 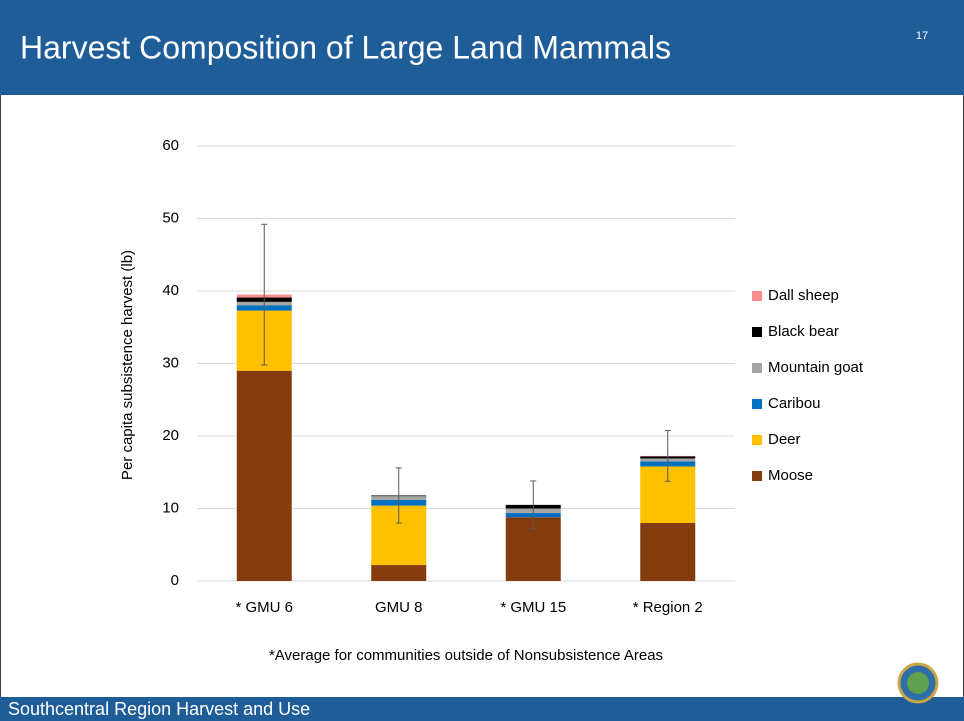 What do you see at coordinates (668, 607) in the screenshot?
I see `x-tick-label: * Region 2` at bounding box center [668, 607].